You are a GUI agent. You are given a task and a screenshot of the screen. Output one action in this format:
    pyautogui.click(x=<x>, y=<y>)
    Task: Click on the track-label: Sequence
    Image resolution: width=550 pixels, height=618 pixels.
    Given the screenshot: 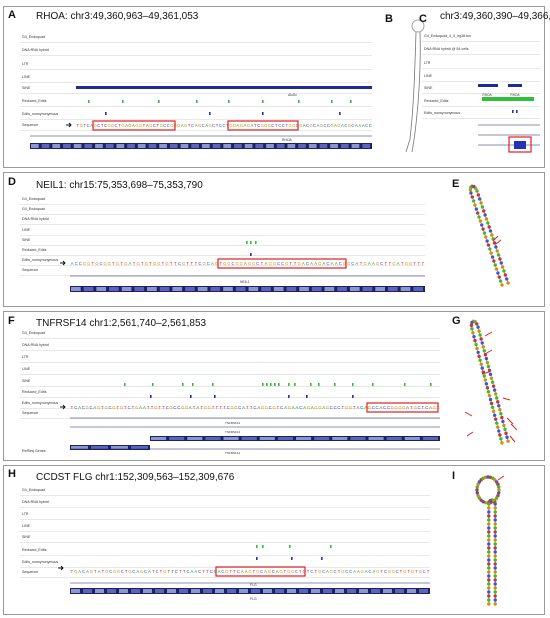 What is the action you would take?
    pyautogui.click(x=30, y=413)
    